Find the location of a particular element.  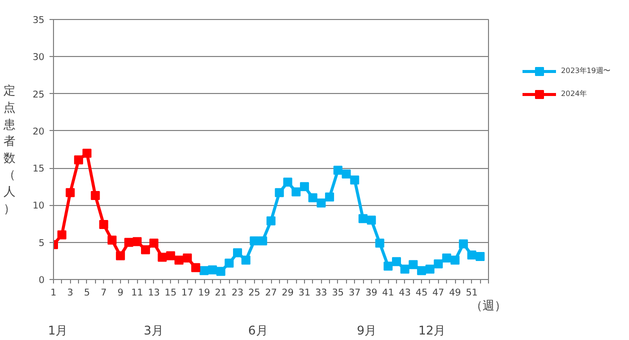

y-tick-label: 25 is located at coordinates (38, 94).